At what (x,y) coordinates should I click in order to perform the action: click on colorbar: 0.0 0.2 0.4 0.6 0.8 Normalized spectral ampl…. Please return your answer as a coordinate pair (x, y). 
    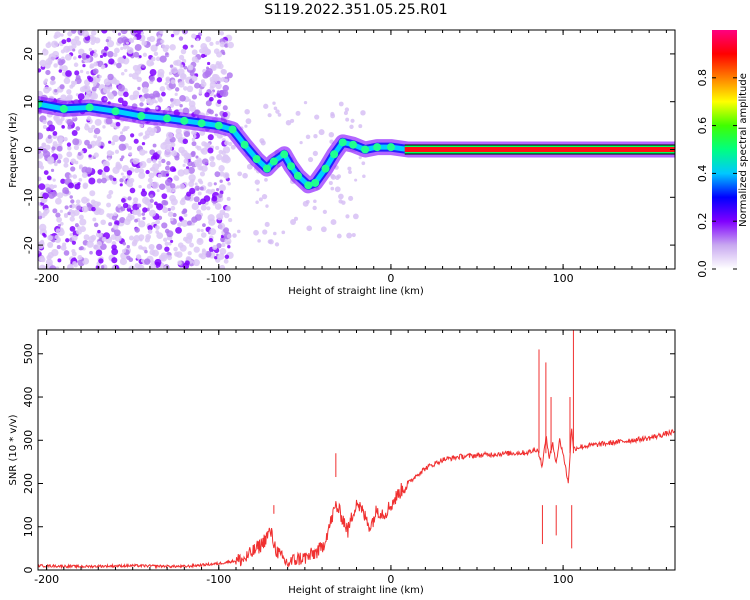
    Looking at the image, I should click on (722, 154).